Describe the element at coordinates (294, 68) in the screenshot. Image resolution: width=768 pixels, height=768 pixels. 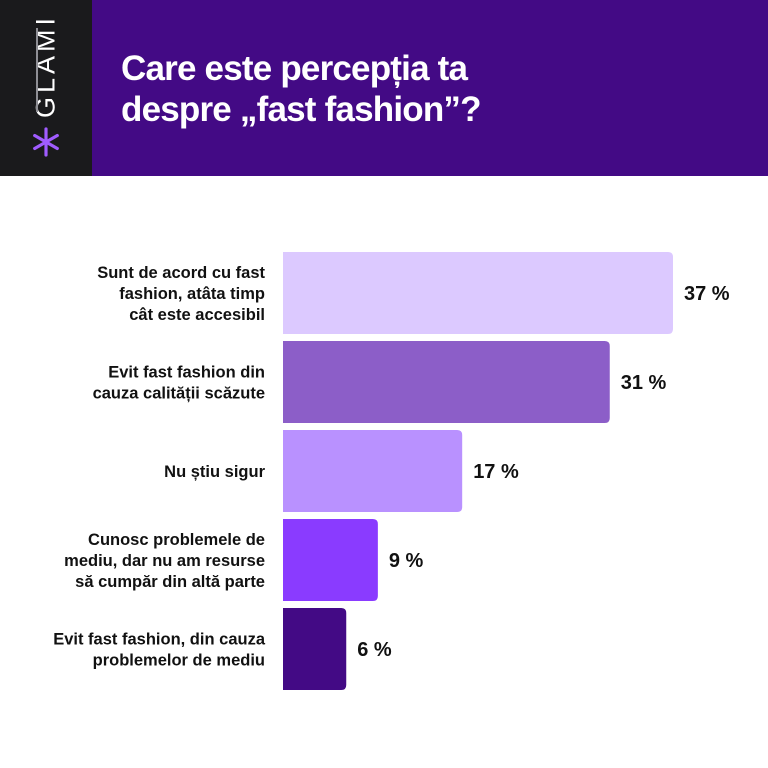
I see `title-line-1: Care este percepția ta` at that location.